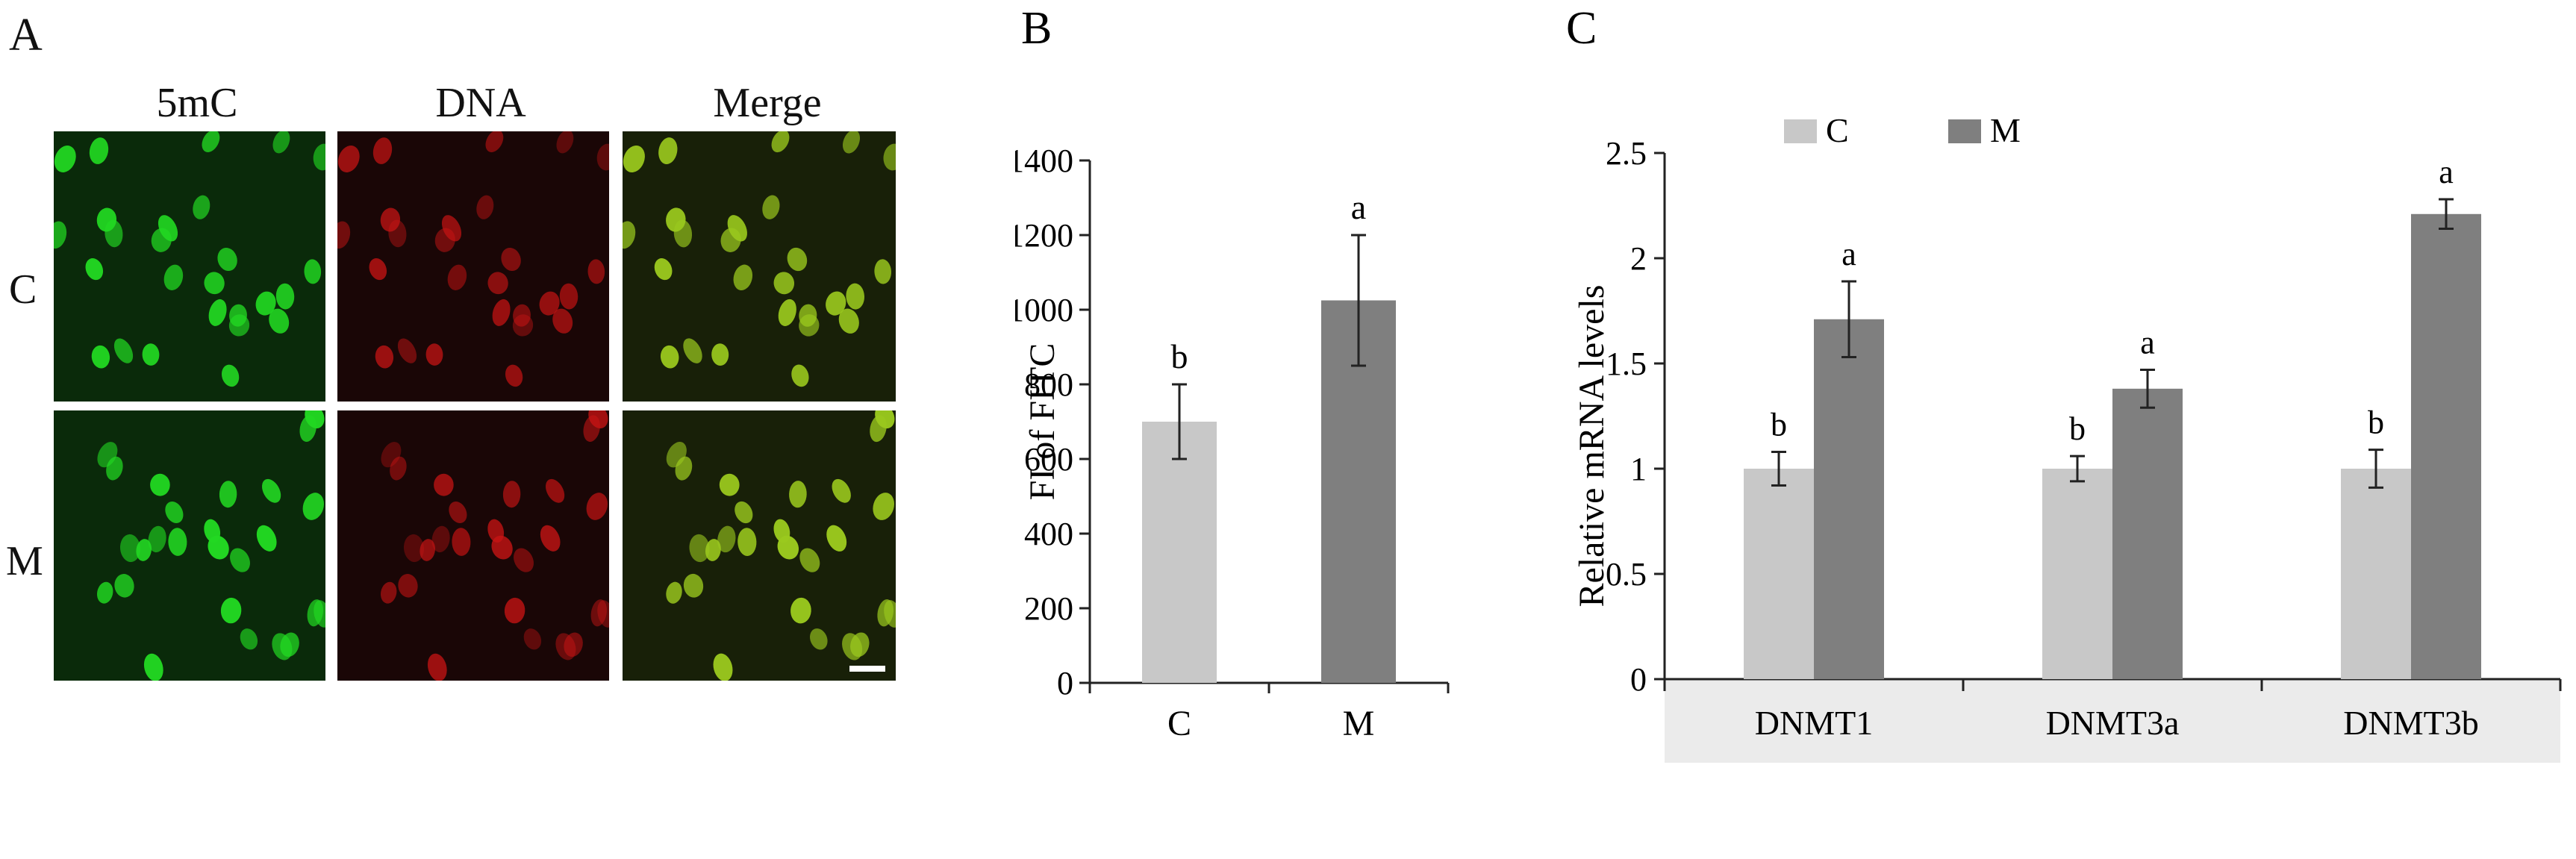 The image size is (2576, 859). What do you see at coordinates (2005, 130) in the screenshot?
I see `legend-label-M: M` at bounding box center [2005, 130].